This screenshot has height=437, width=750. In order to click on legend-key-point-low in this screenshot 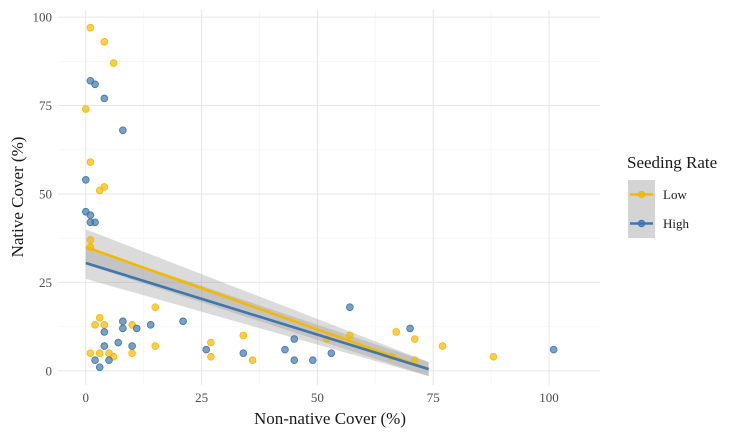, I will do `click(641, 194)`.